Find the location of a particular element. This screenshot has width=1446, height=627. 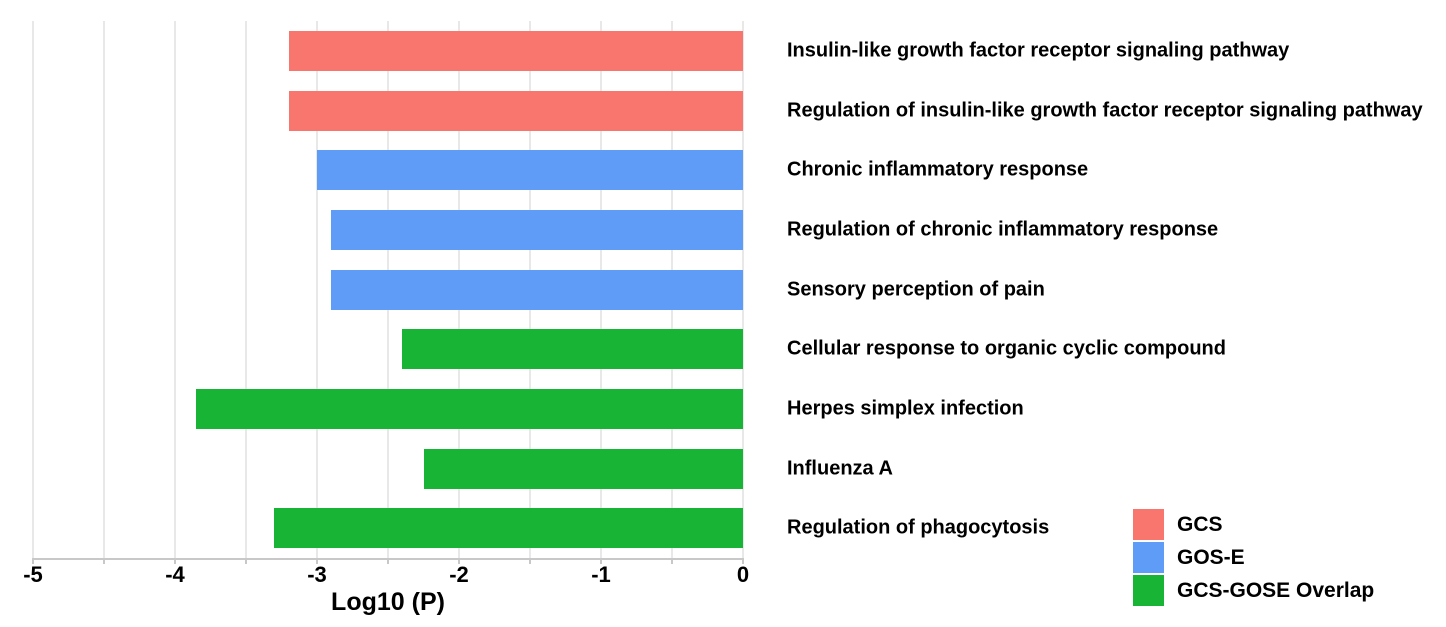

x-axis-tick-label: -3 is located at coordinates (317, 574).